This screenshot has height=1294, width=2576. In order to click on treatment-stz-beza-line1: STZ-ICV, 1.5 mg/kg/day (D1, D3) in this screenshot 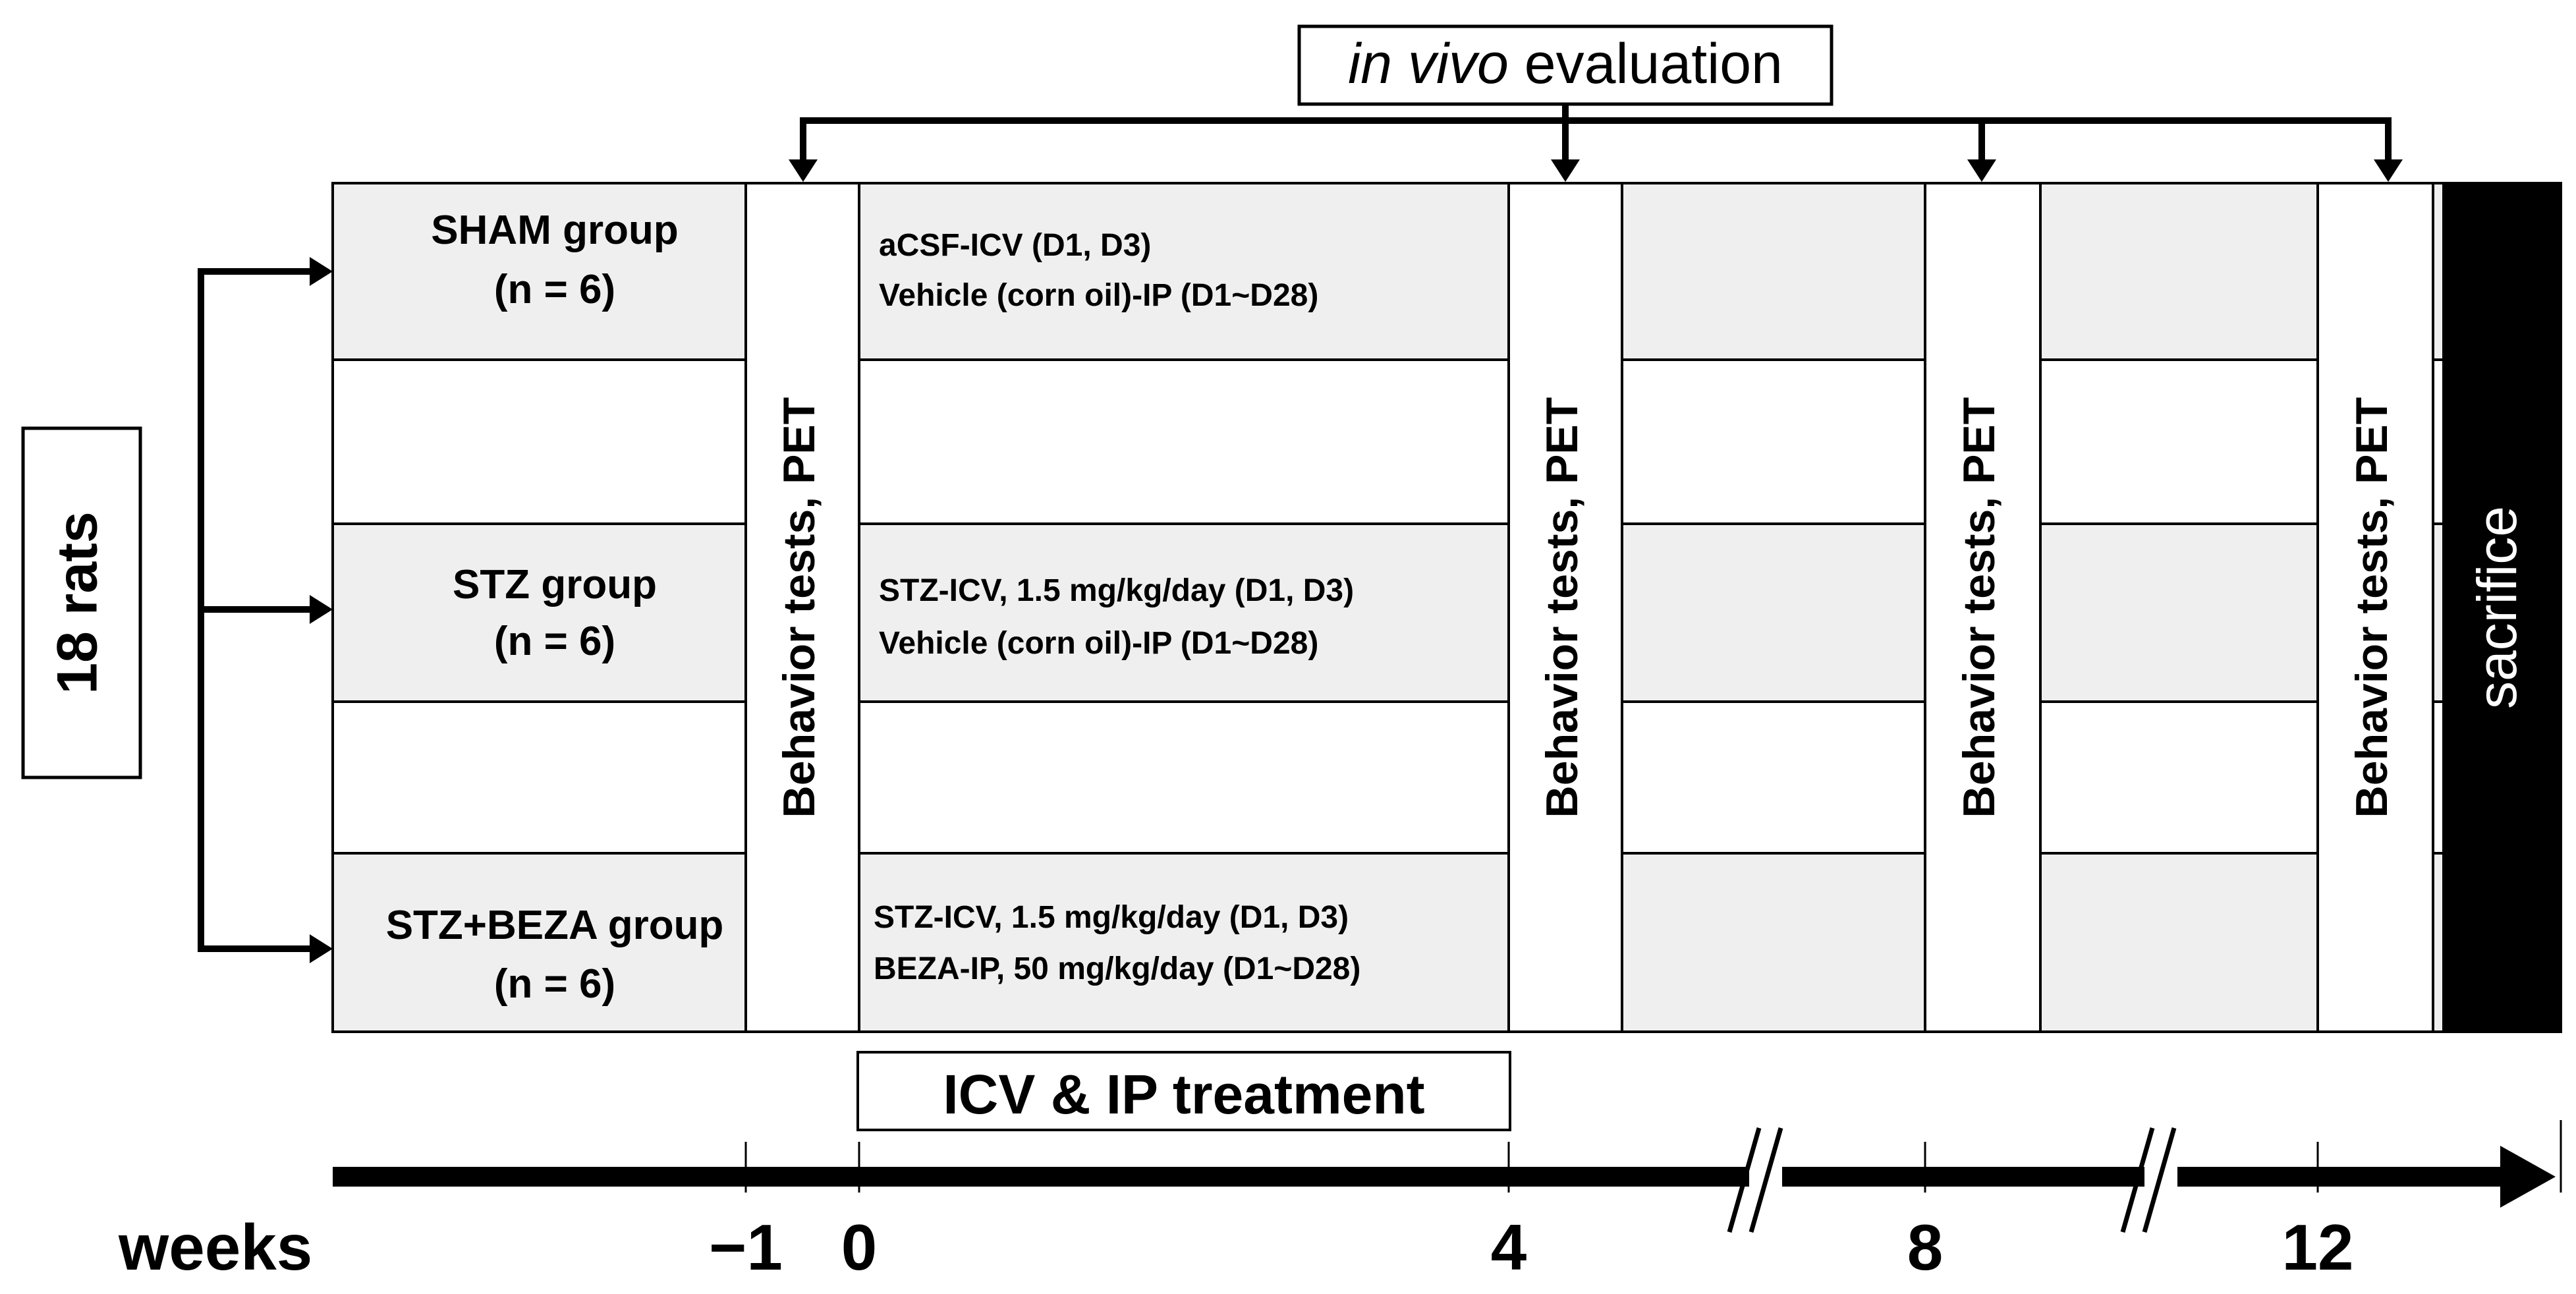, I will do `click(1111, 917)`.